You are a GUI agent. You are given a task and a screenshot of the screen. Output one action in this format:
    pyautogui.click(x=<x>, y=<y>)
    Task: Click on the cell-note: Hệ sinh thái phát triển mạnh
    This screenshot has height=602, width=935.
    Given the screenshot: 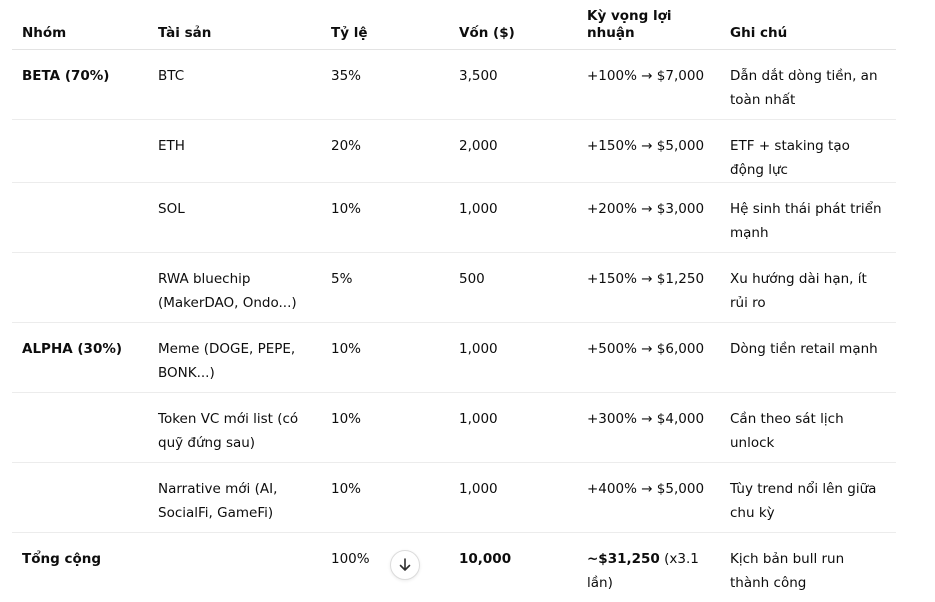 What is the action you would take?
    pyautogui.click(x=808, y=218)
    